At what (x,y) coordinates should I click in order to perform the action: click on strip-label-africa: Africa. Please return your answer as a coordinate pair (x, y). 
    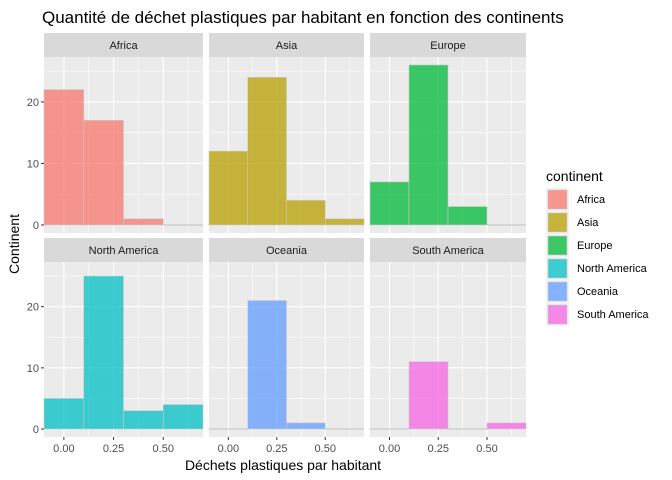
    Looking at the image, I should click on (123, 46).